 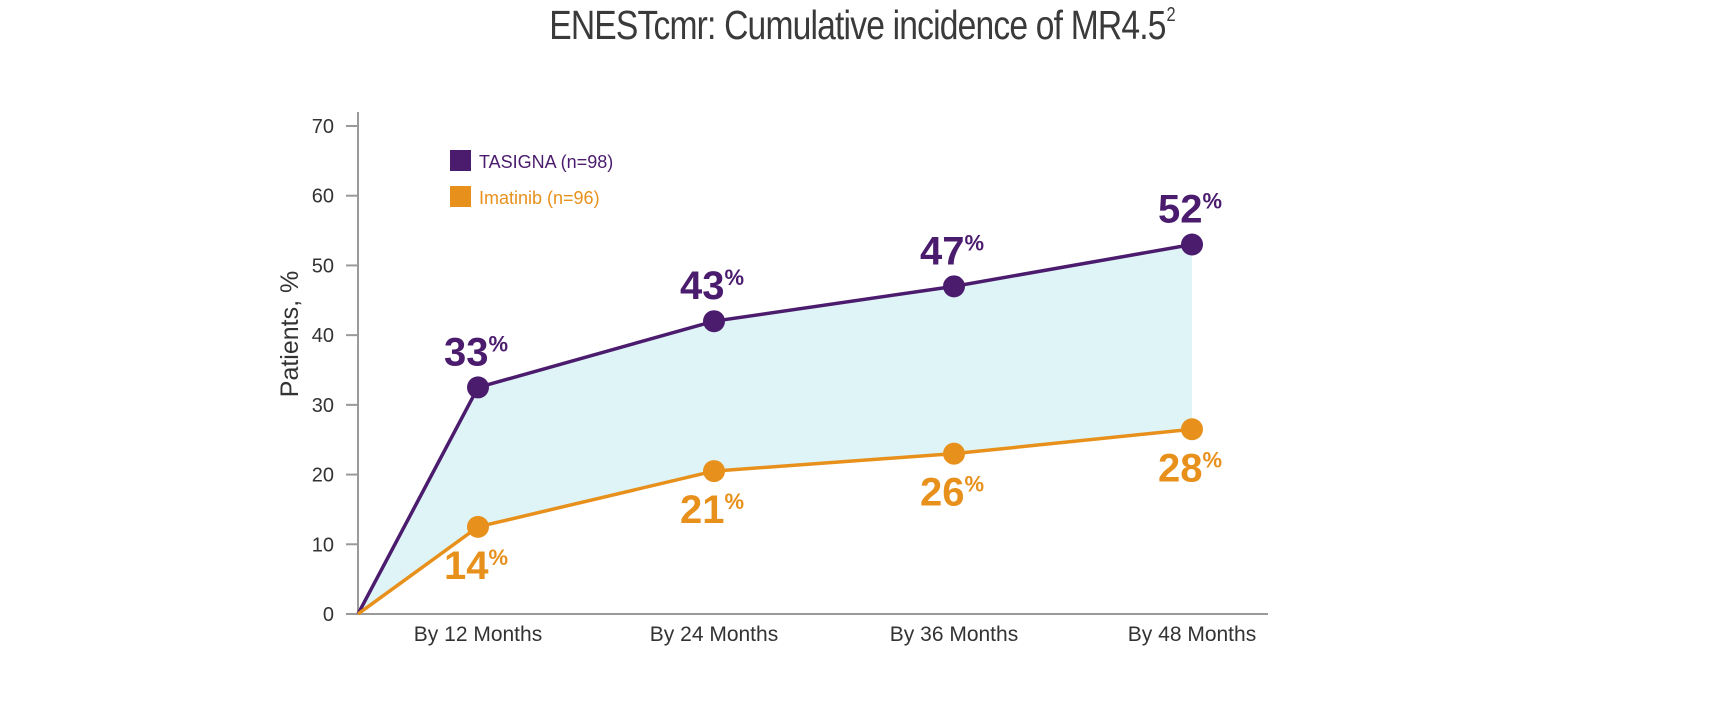 What do you see at coordinates (323, 266) in the screenshot?
I see `y-tick-label: 50` at bounding box center [323, 266].